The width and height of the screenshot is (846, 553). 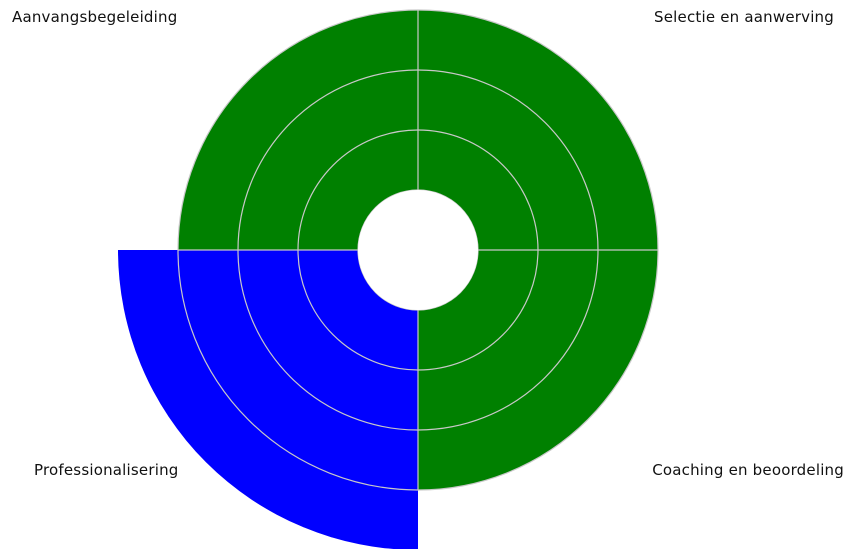 I want to click on sector-label-aanvangsbegeleiding: Aanvangsbegeleiding, so click(x=95, y=17).